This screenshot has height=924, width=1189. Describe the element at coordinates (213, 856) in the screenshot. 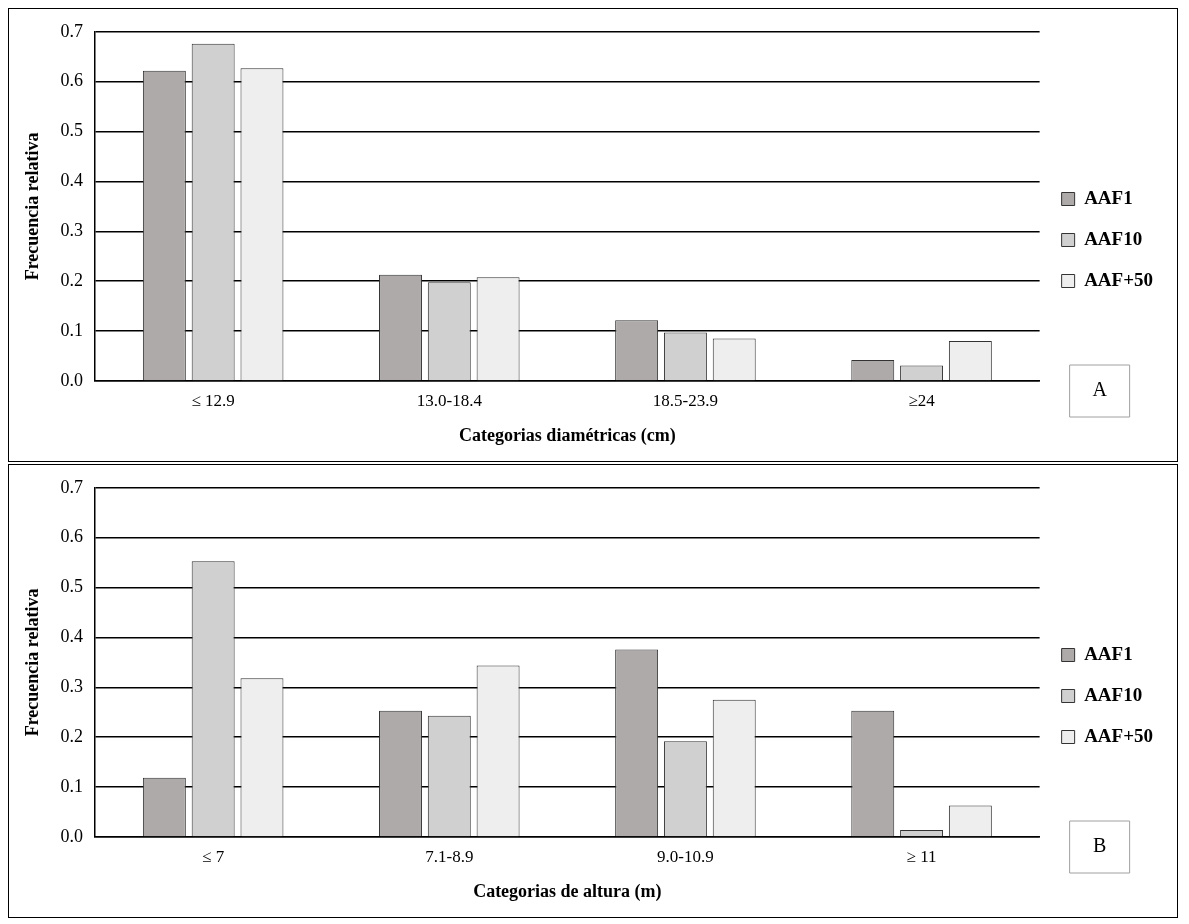

I see `x-tick-label: ≤ 7` at that location.